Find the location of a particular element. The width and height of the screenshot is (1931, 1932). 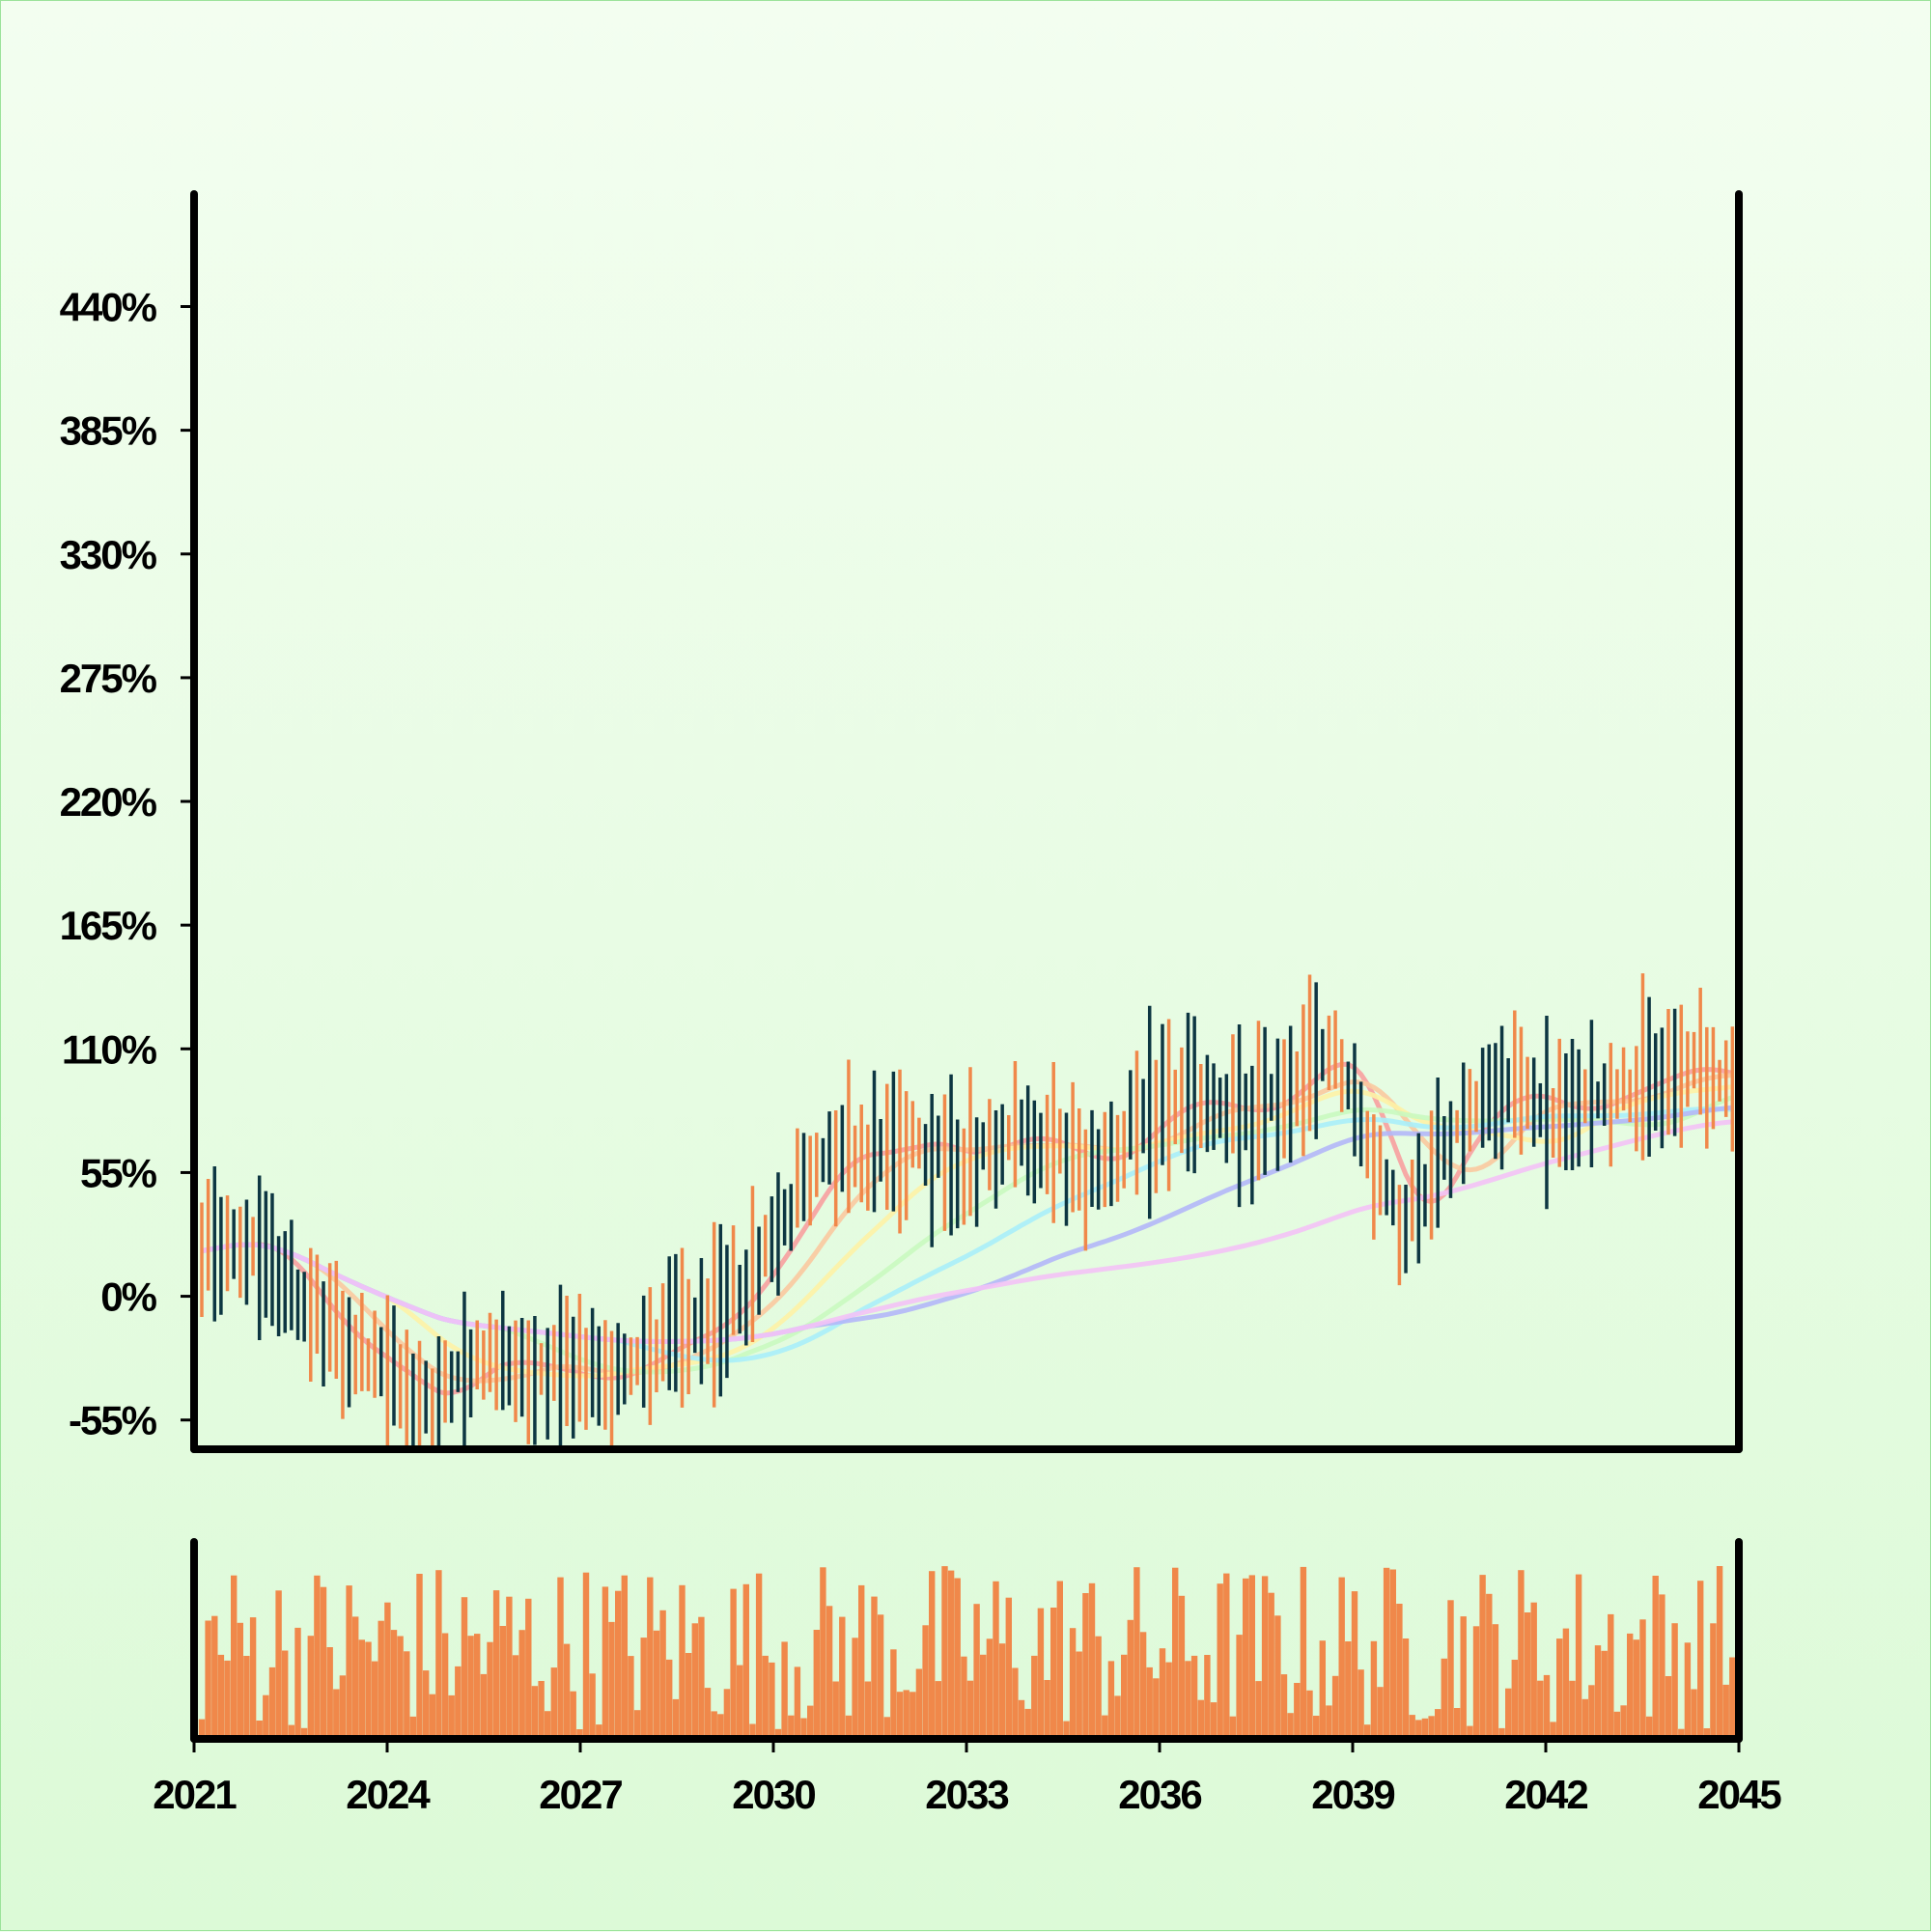

volume-bars is located at coordinates (967, 1653).